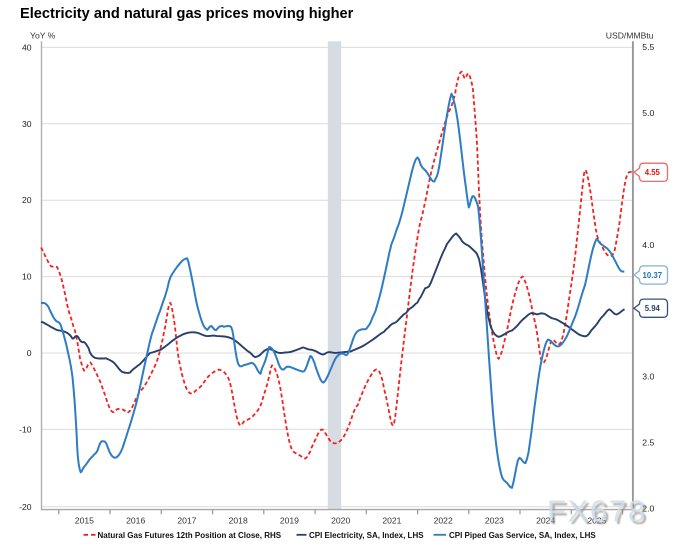 Image resolution: width=675 pixels, height=546 pixels. Describe the element at coordinates (522, 535) in the screenshot. I see `svg-text:CPI Piped Gas Service, SA, Ind: CPI Piped Gas Service, SA, Index, LHS` at that location.